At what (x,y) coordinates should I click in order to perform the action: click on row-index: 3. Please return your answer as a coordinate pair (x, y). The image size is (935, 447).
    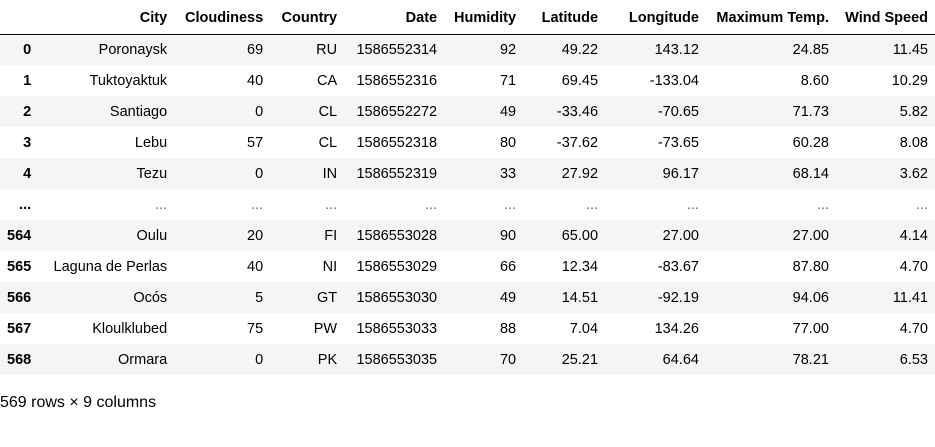
    Looking at the image, I should click on (27, 142).